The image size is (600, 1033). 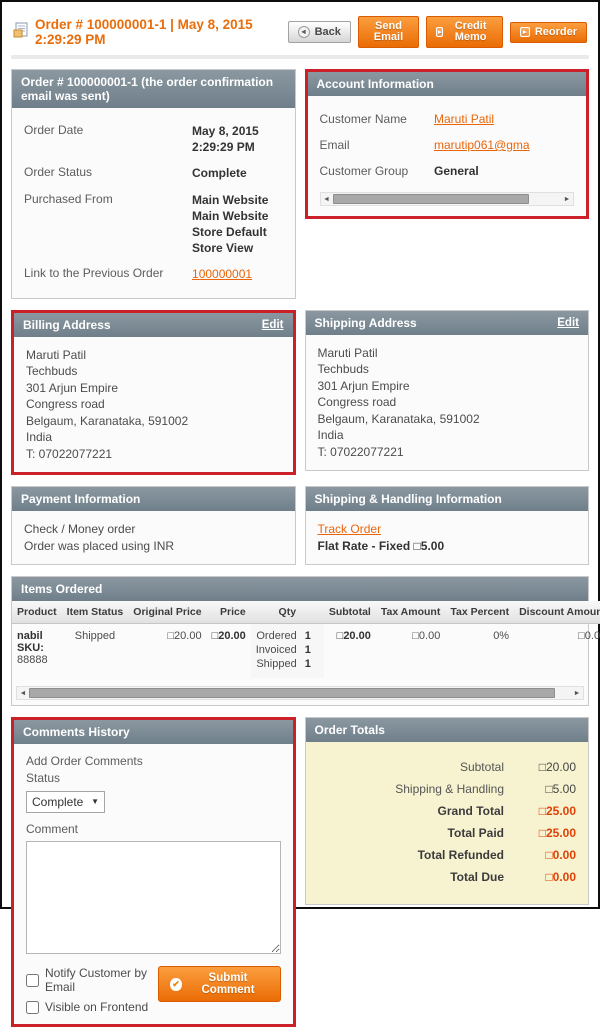 What do you see at coordinates (303, 32) in the screenshot?
I see `back-arrow-icon: ◂` at bounding box center [303, 32].